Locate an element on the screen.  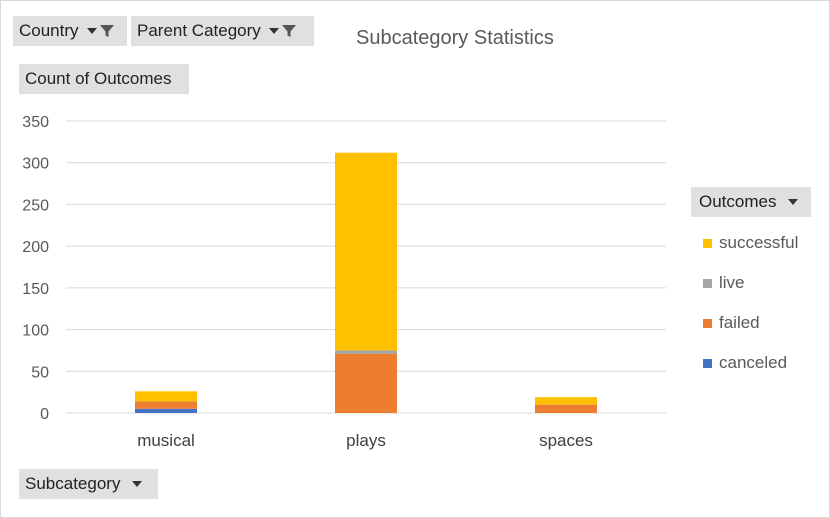
bar-musical-canceled is located at coordinates (166, 410).